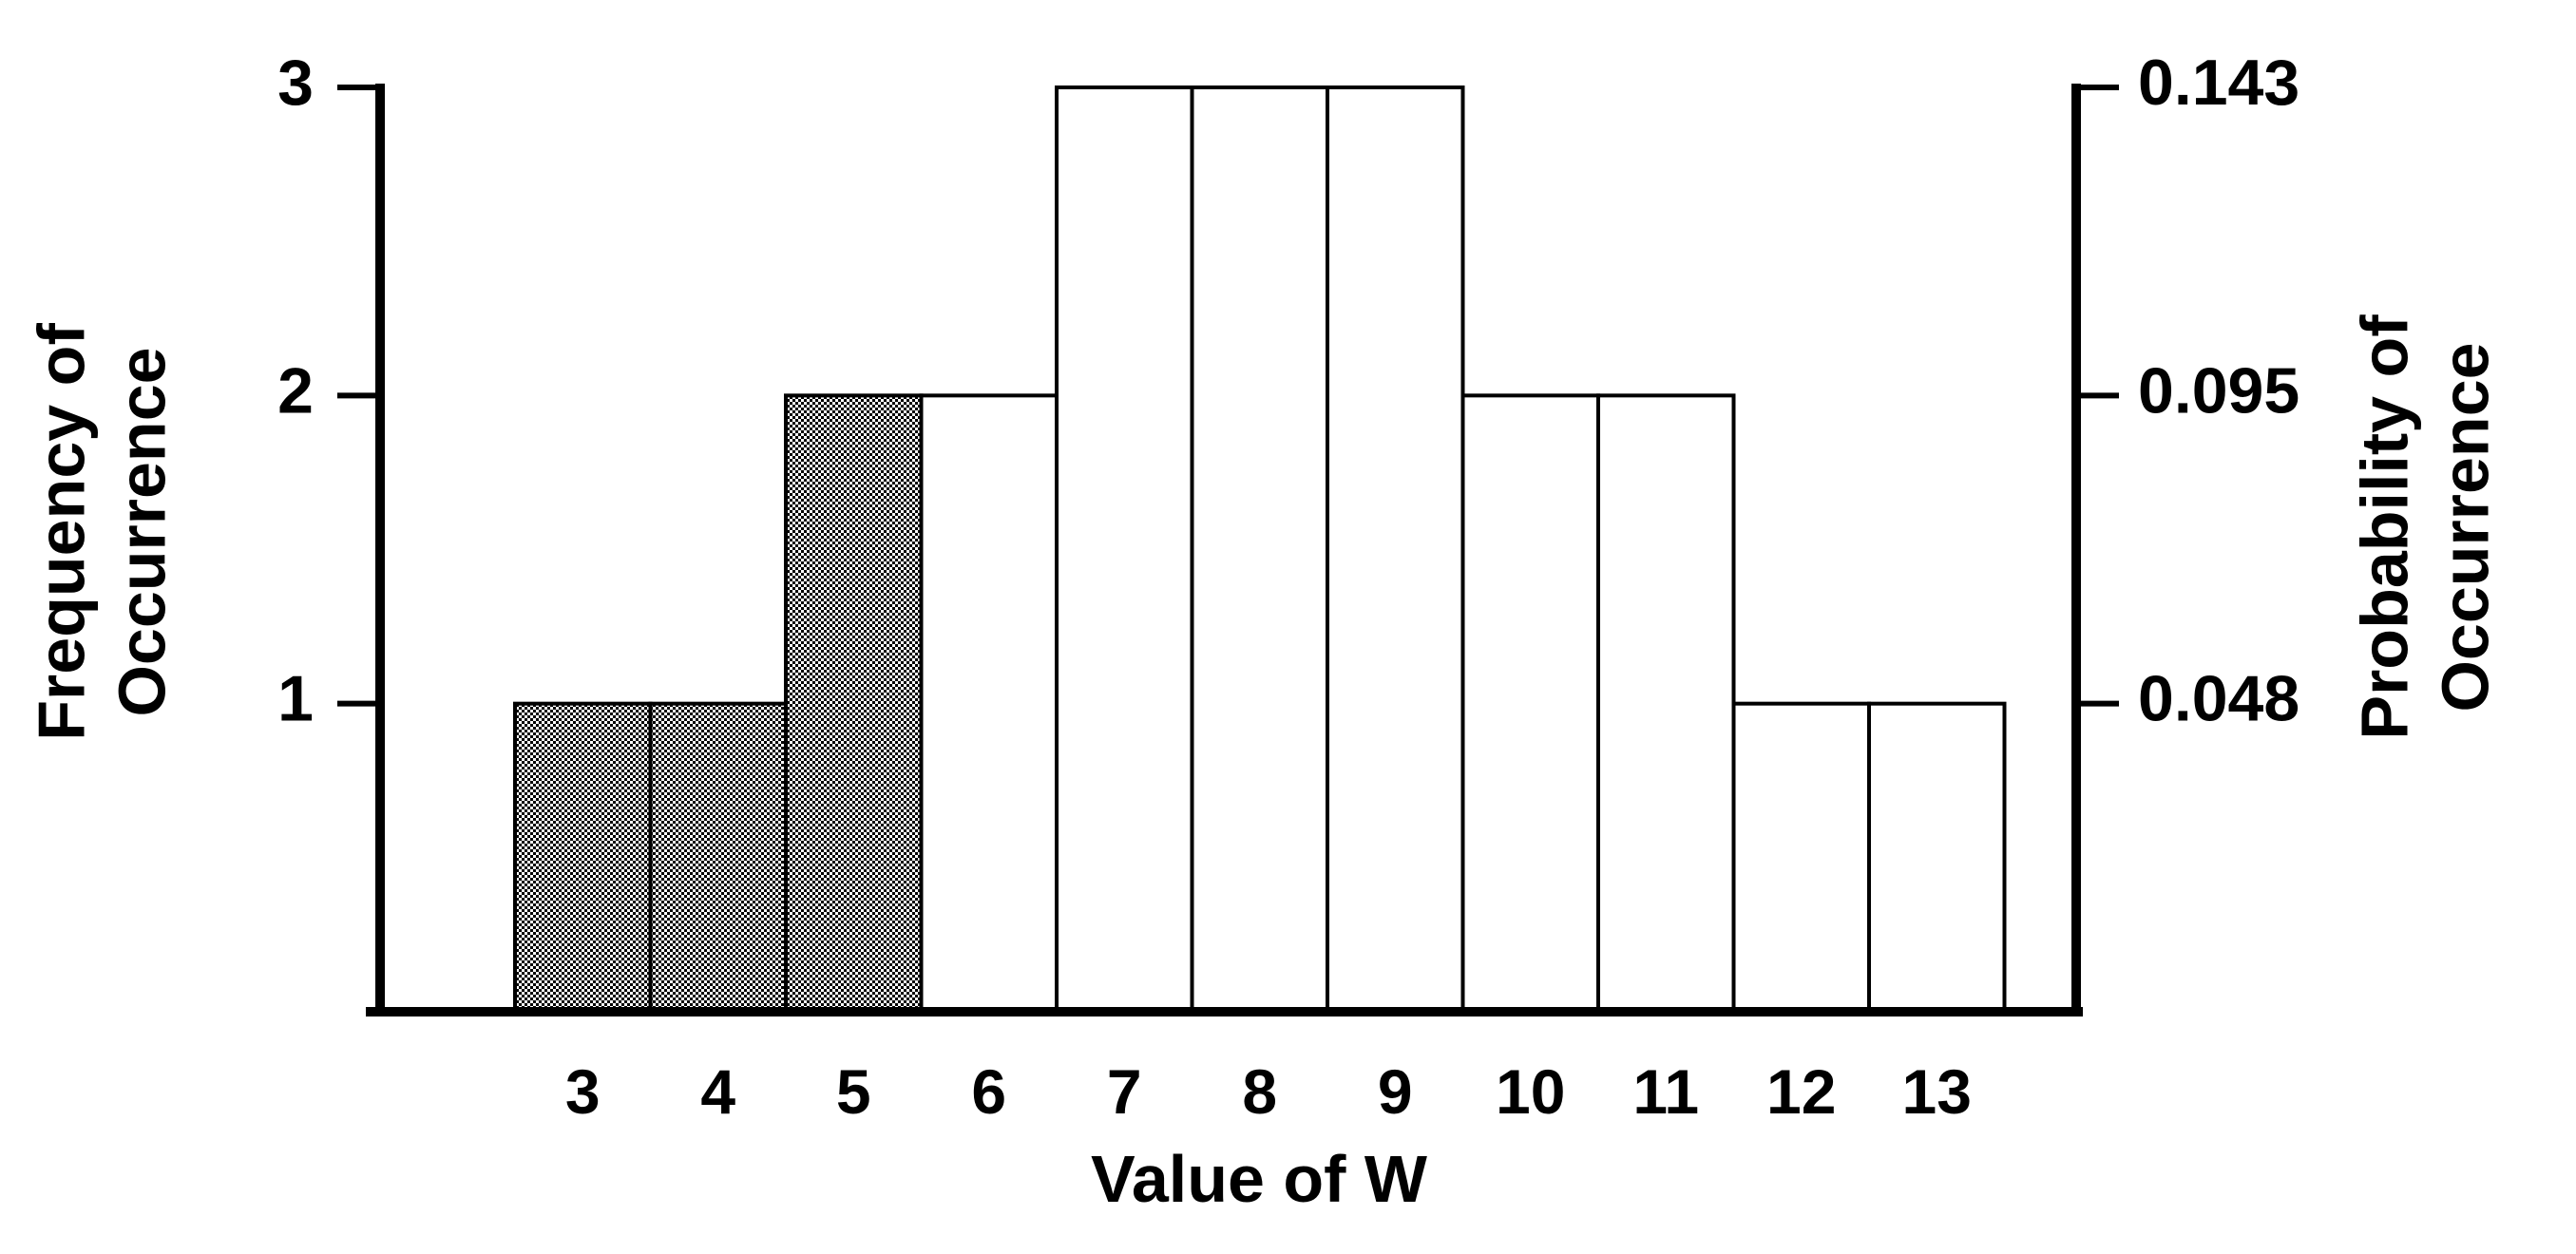 Image resolution: width=2576 pixels, height=1254 pixels. Describe the element at coordinates (61, 532) in the screenshot. I see `y-axis-title-line-1: Frequency of` at that location.